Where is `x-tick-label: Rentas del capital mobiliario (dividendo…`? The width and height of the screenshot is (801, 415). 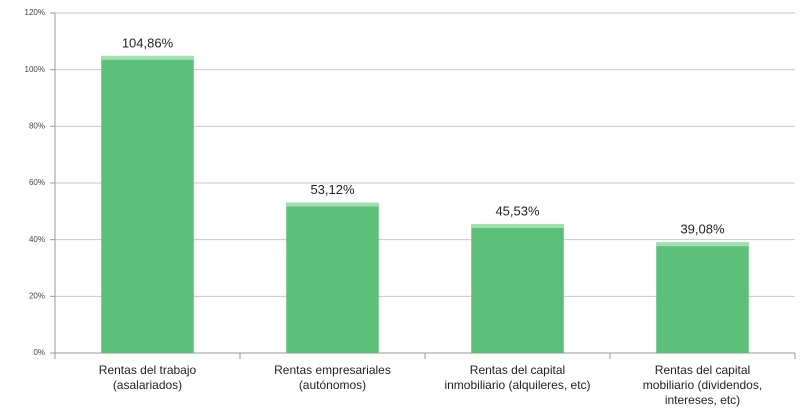 x-tick-label: Rentas del capital mobiliario (dividendo… is located at coordinates (702, 385).